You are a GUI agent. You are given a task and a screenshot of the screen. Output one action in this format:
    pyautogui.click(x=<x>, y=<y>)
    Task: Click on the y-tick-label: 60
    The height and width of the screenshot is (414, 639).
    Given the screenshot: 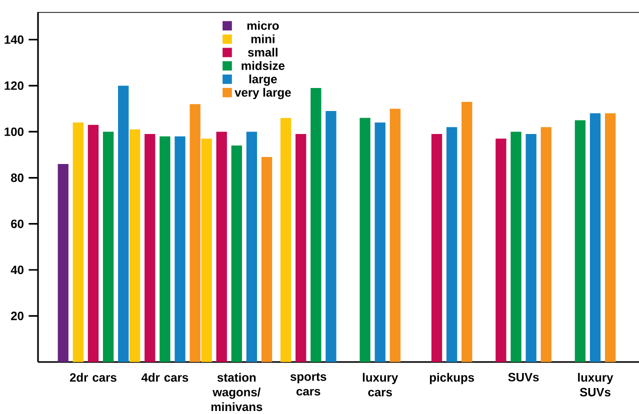 What is the action you would take?
    pyautogui.click(x=17, y=224)
    